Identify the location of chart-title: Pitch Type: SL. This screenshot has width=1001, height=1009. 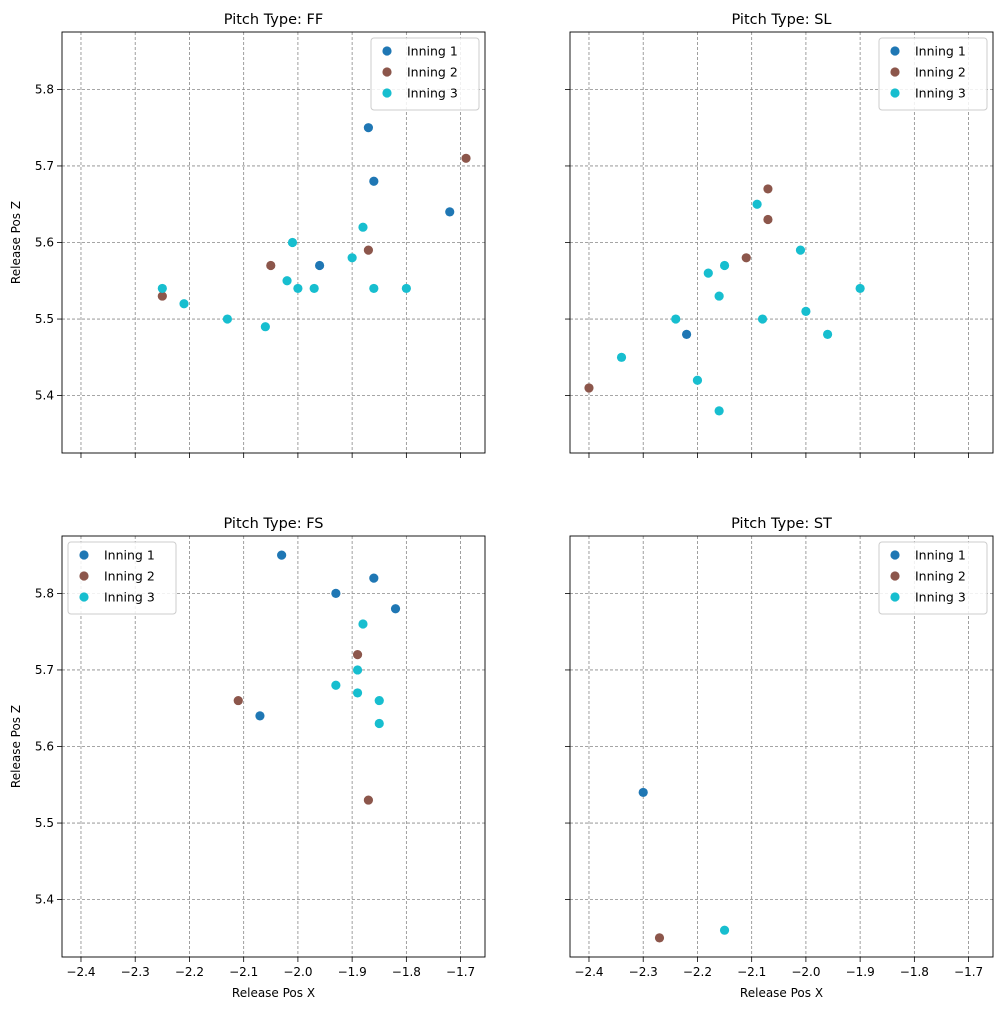
(782, 20).